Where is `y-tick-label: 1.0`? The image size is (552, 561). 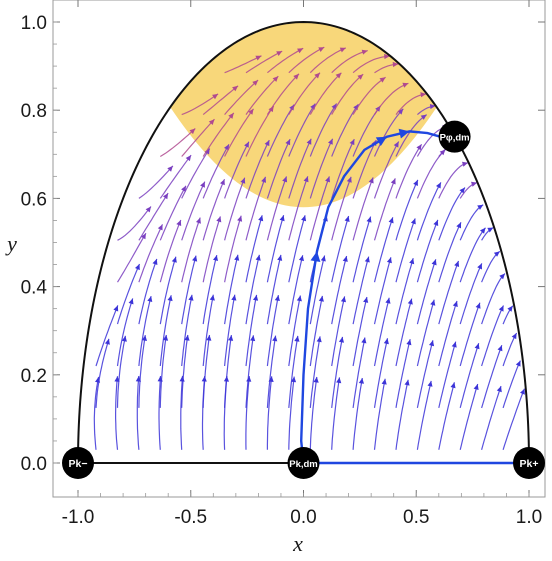
y-tick-label: 1.0 is located at coordinates (34, 23).